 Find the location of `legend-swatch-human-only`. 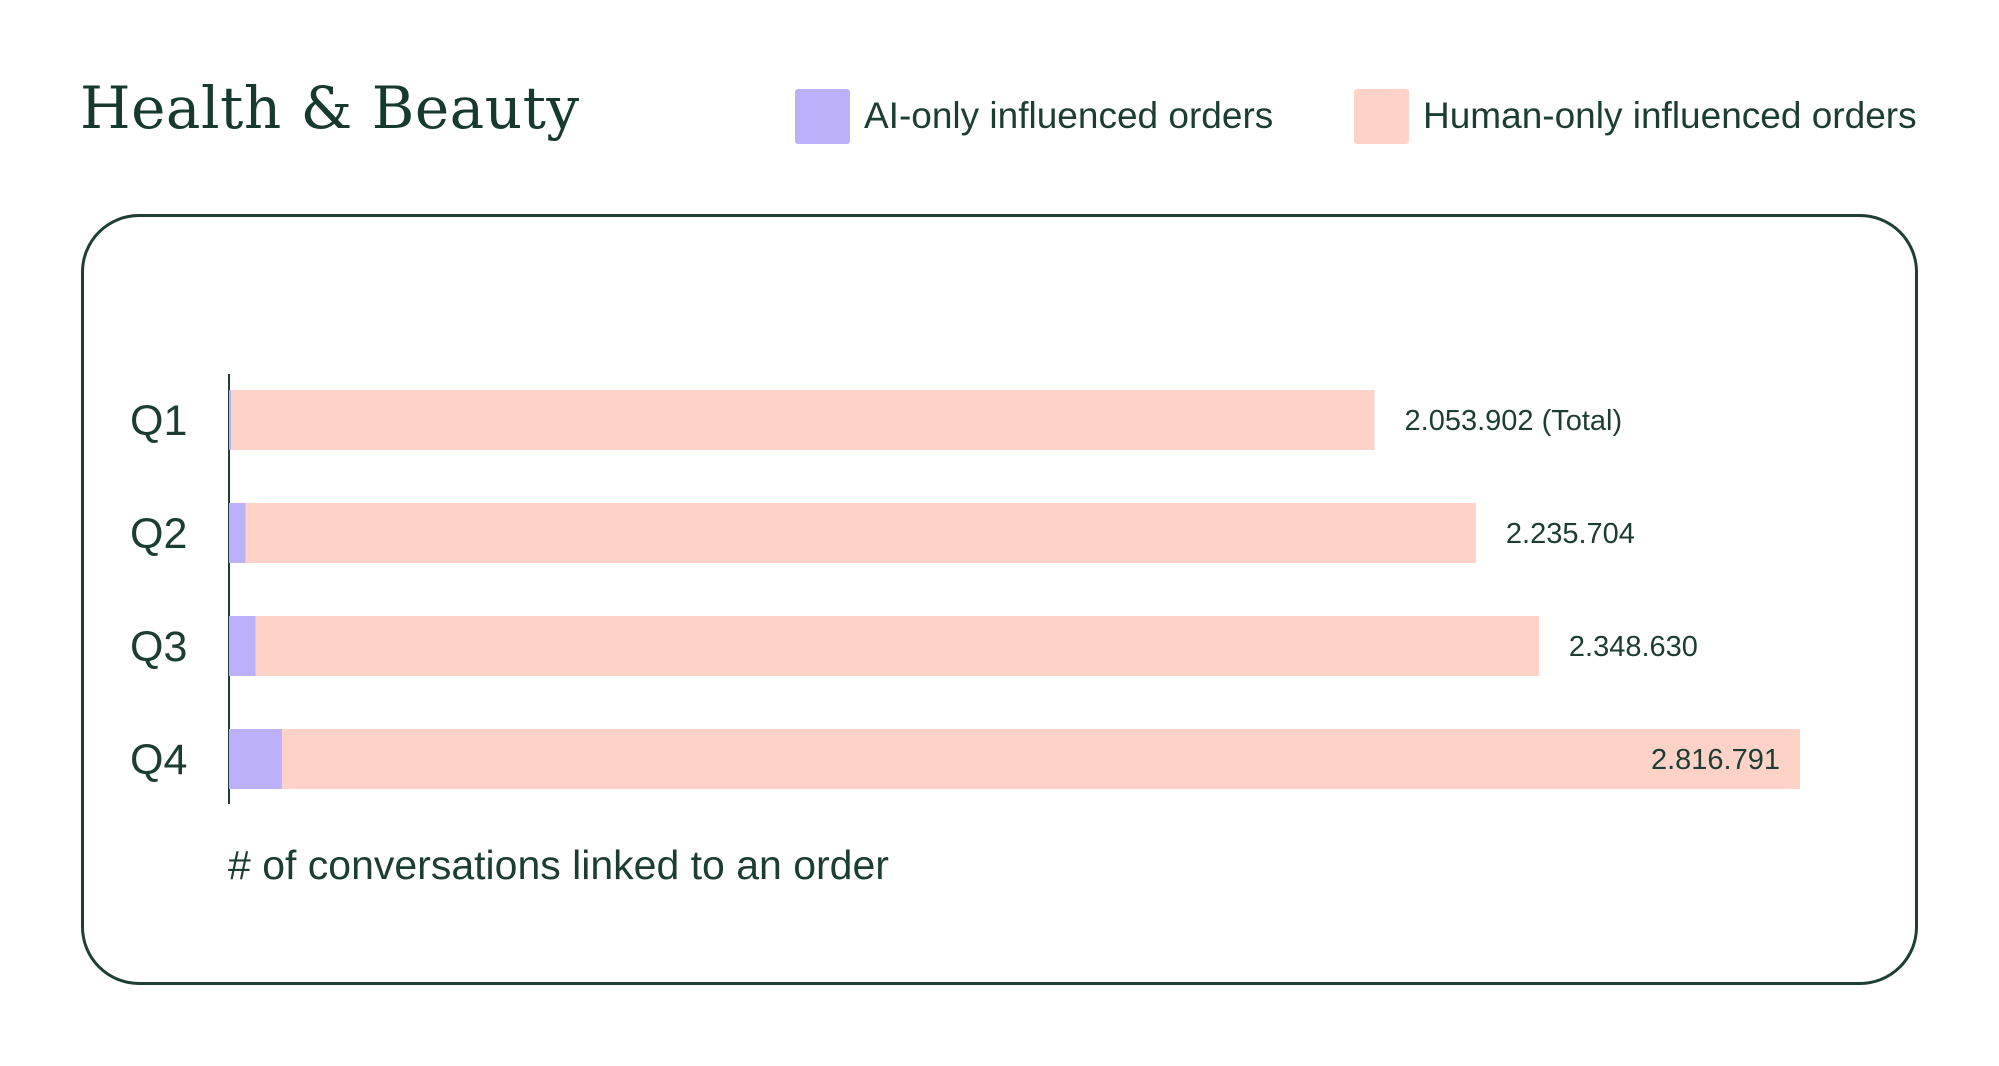

legend-swatch-human-only is located at coordinates (1381, 116).